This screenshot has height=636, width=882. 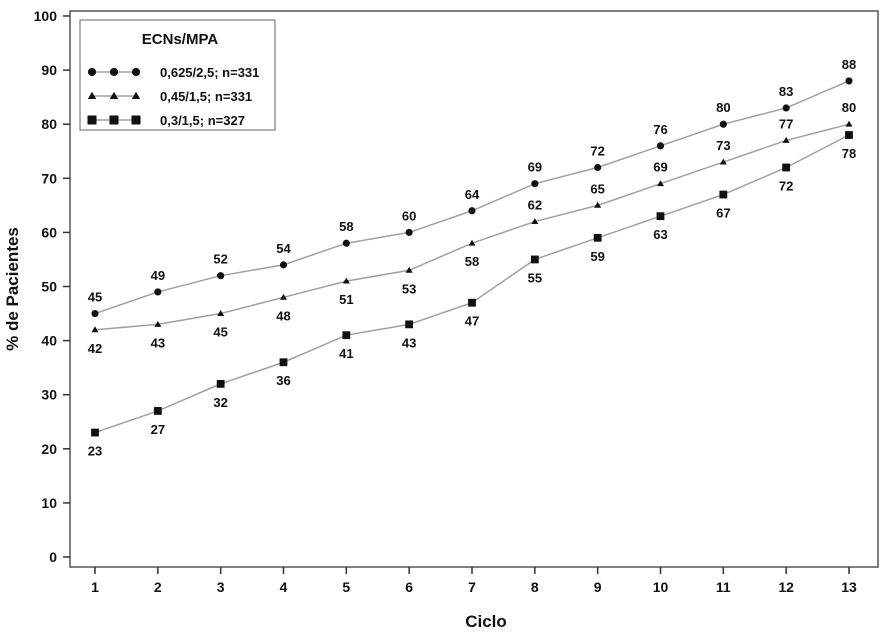 I want to click on x-axis-label: Ciclo, so click(x=486, y=621).